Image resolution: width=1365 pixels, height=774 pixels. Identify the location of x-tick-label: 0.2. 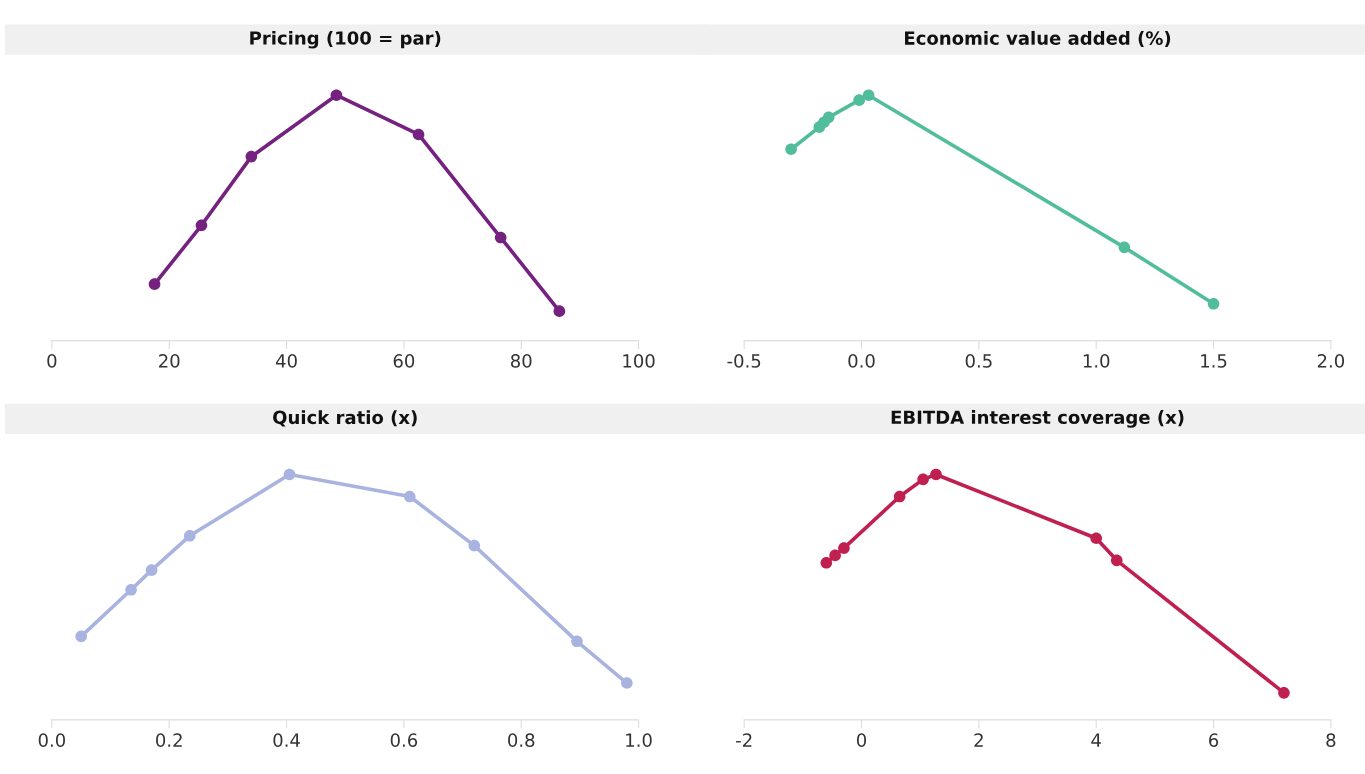
(169, 740).